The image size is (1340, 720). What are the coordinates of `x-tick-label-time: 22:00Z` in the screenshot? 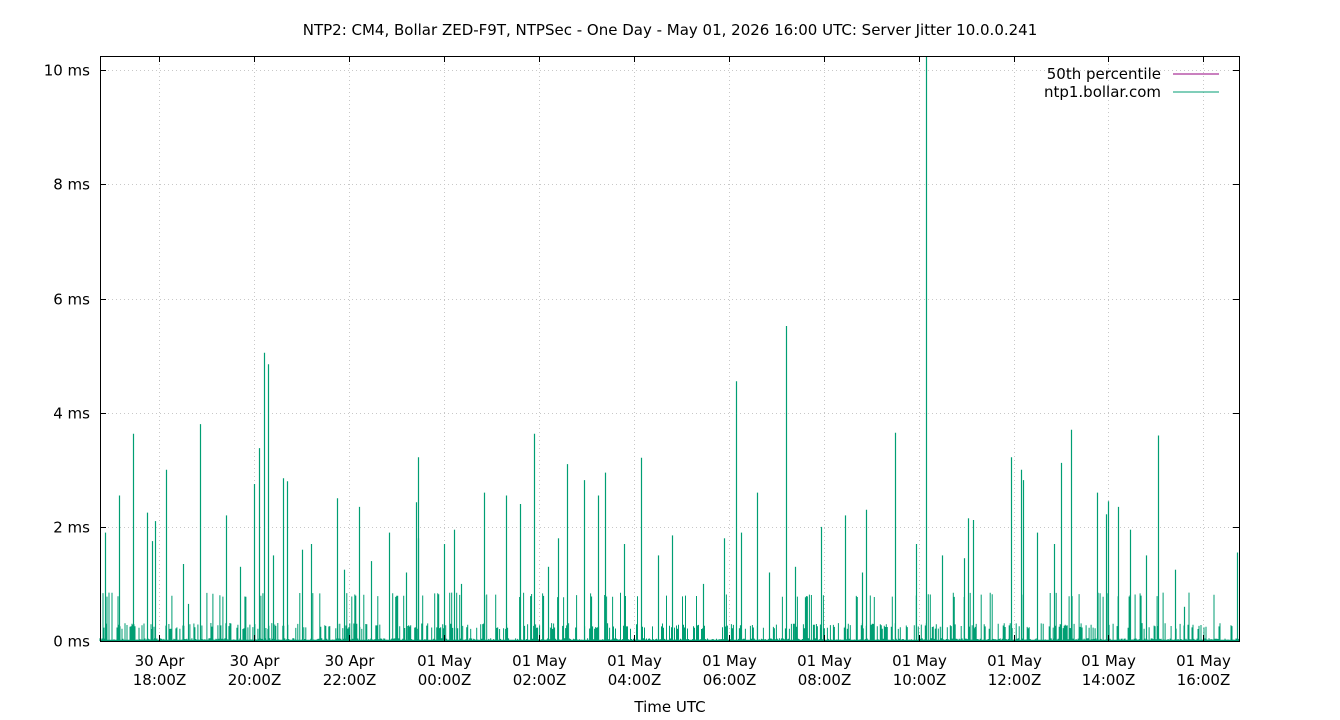 It's located at (350, 680).